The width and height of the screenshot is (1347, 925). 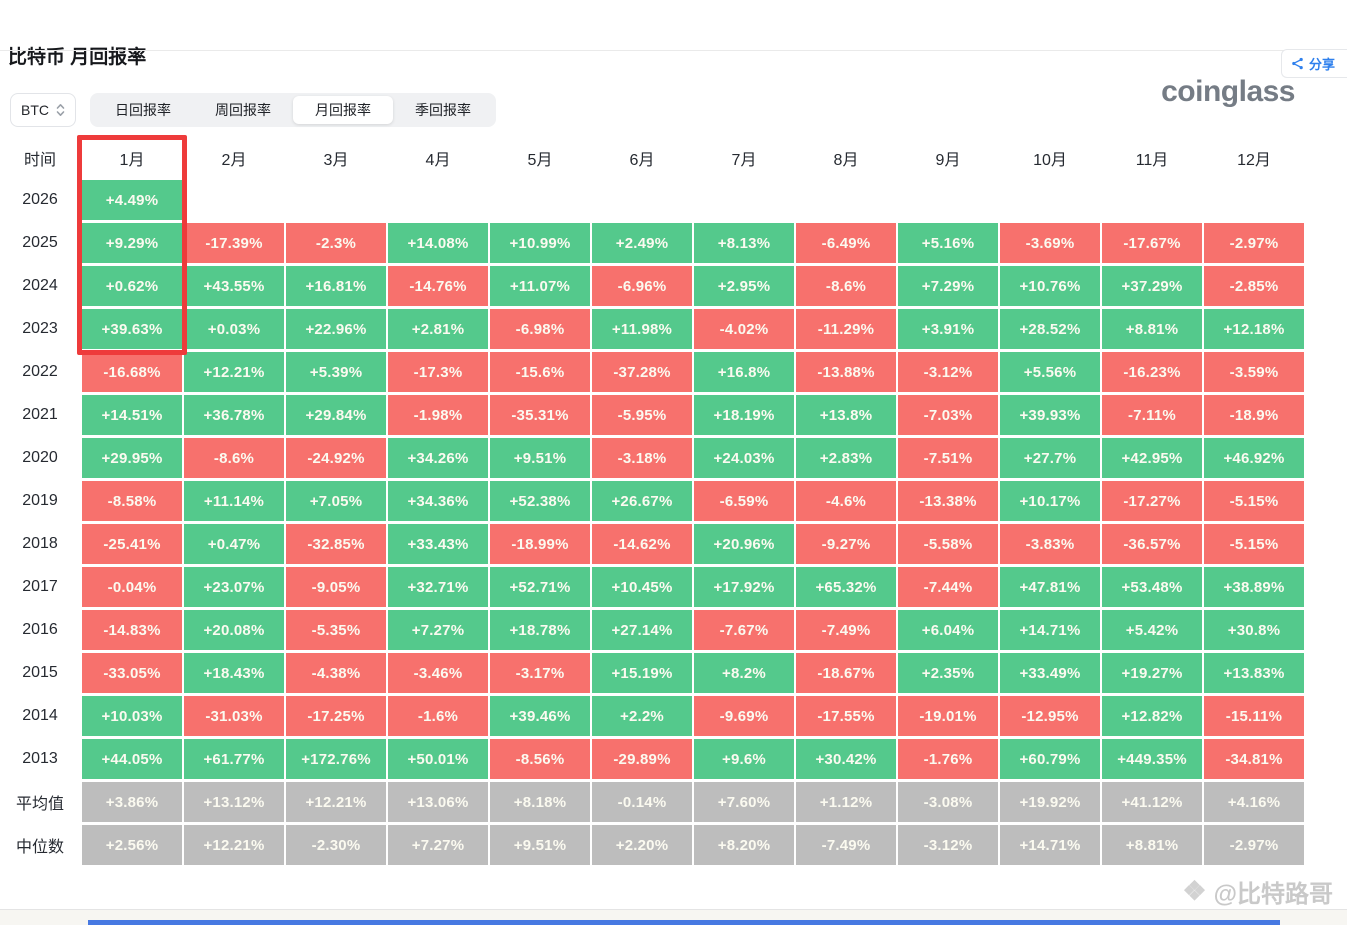 I want to click on return-cell: -5.95%, so click(x=642, y=415).